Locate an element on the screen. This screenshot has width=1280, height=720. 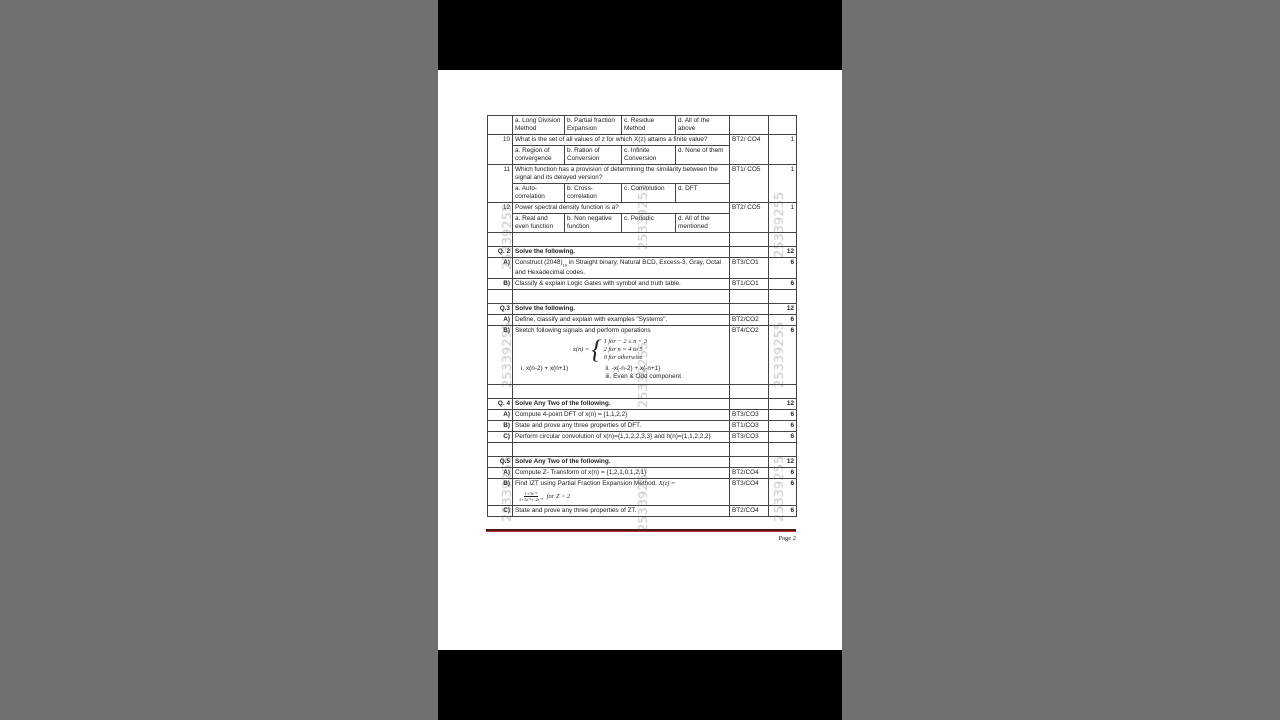
operation: ii. -x(-n-2) + x(-n+1) is located at coordinates (633, 369).